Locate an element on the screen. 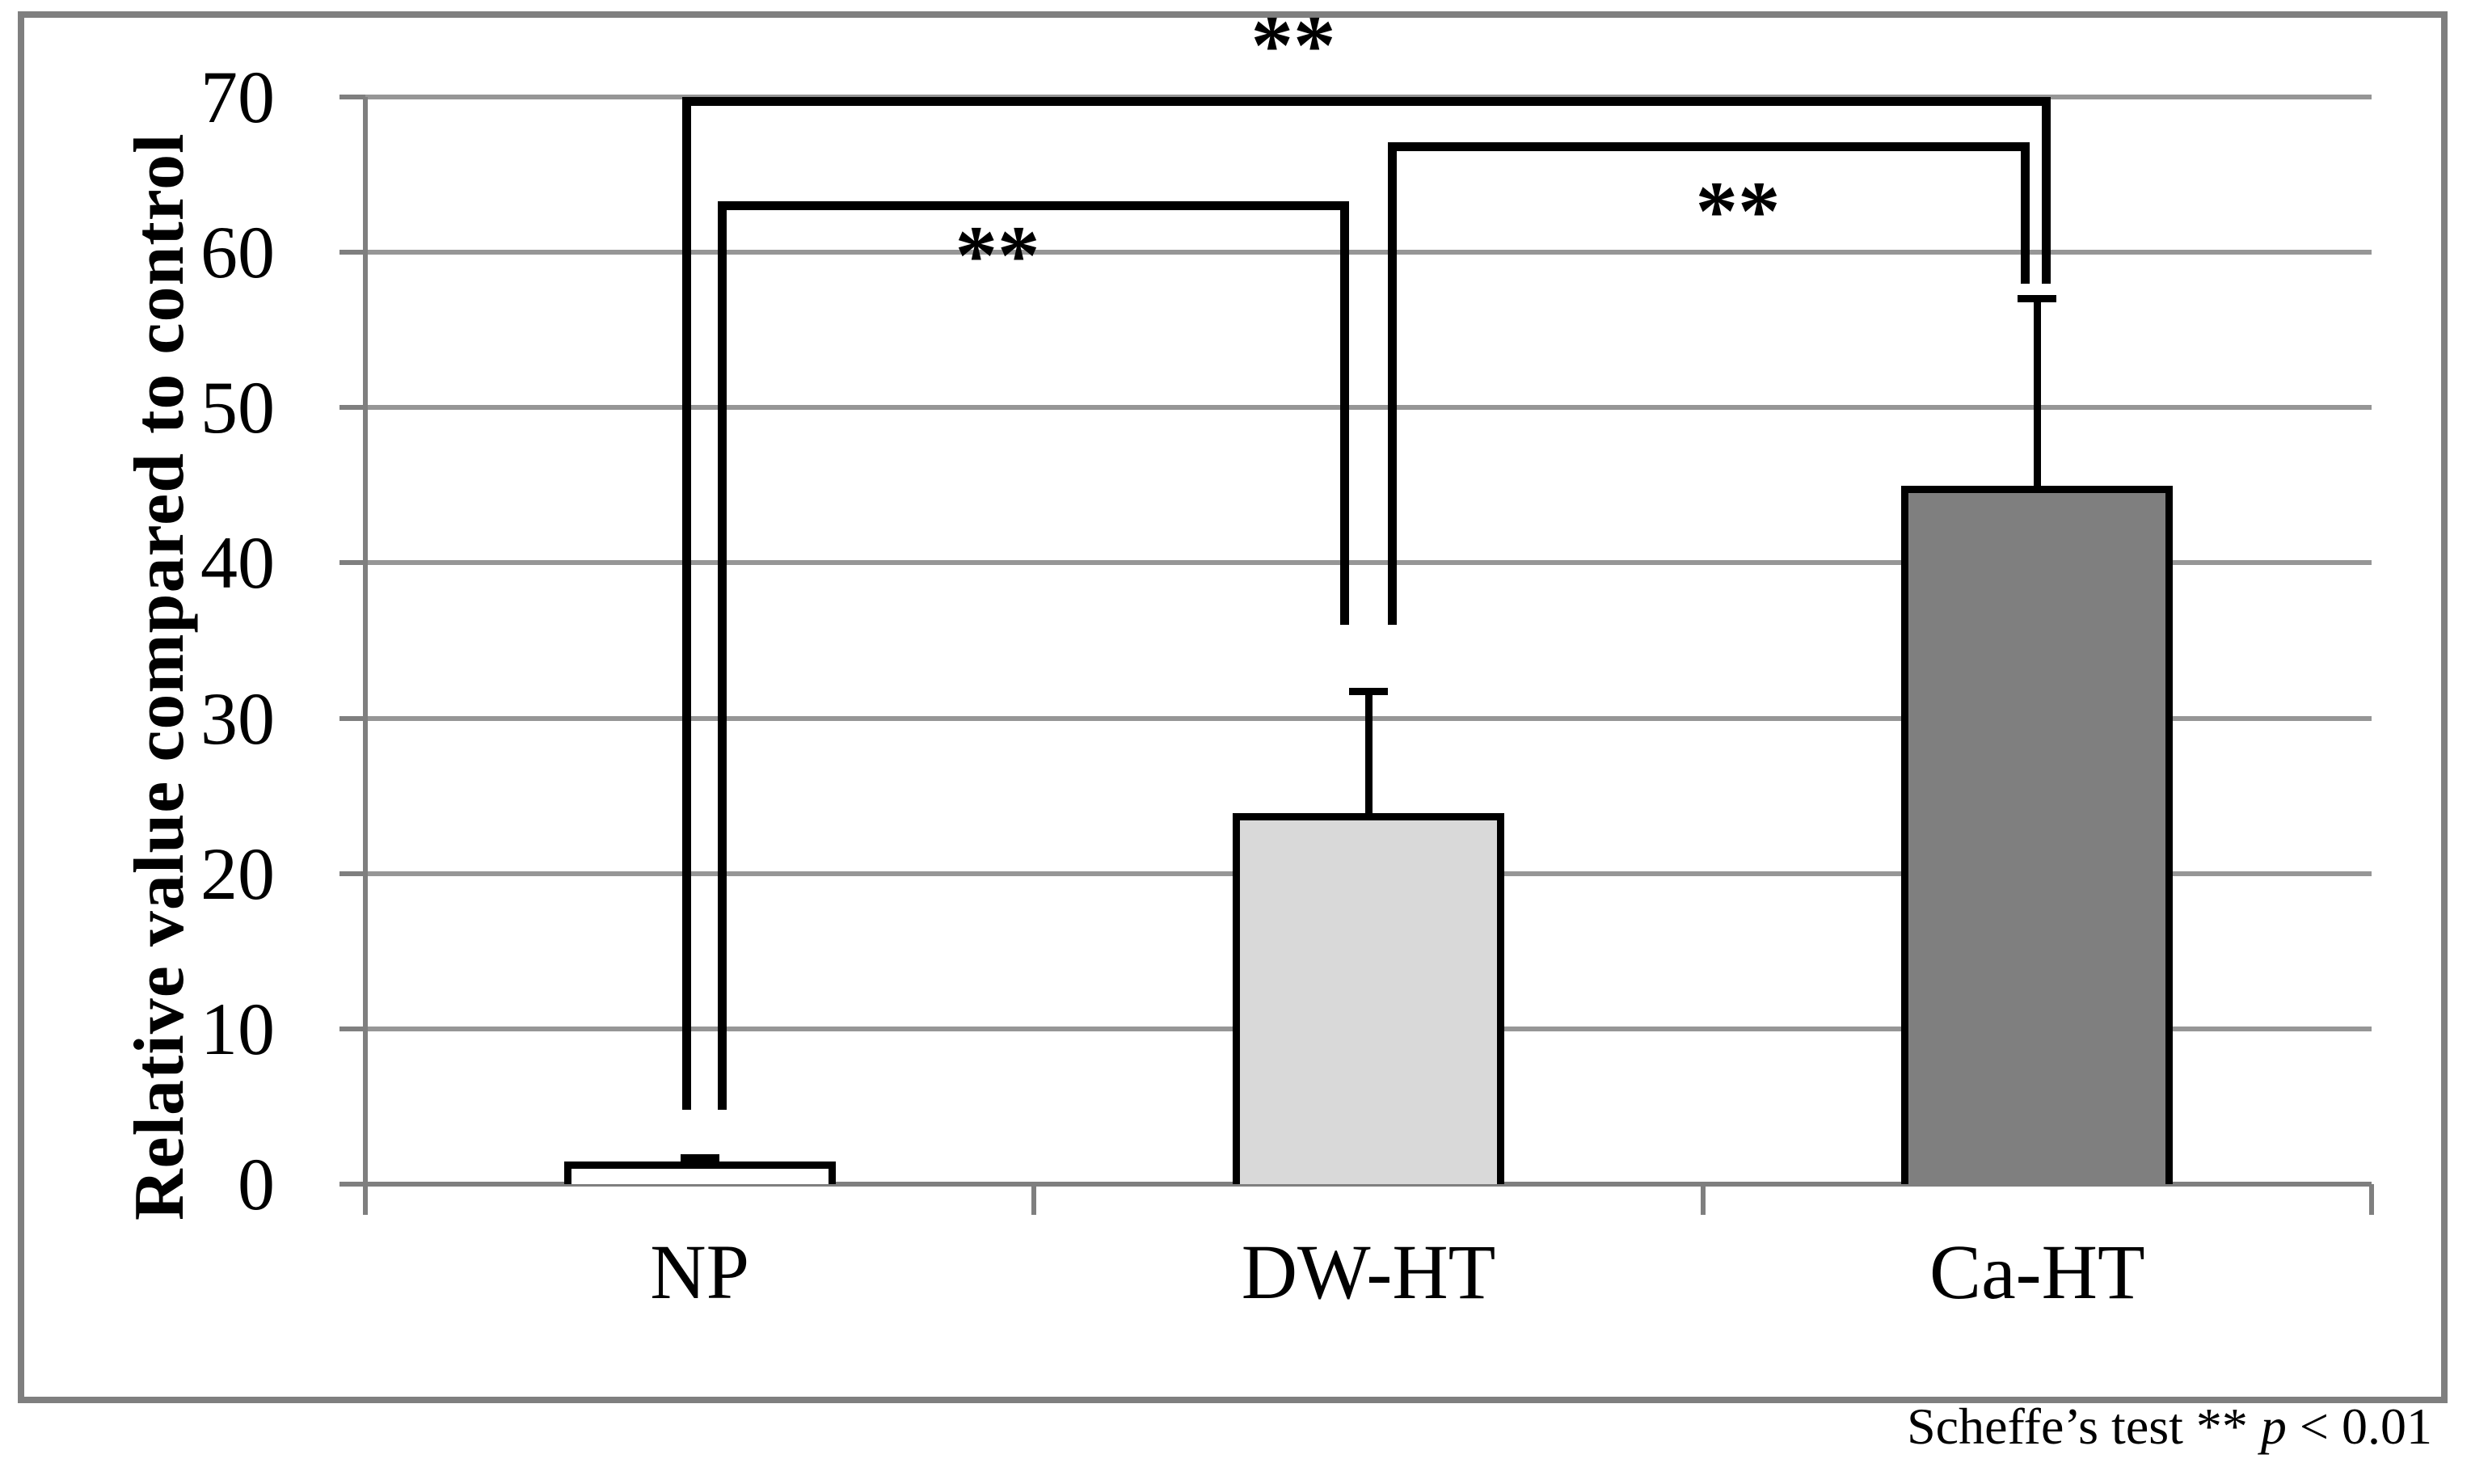  significance-label-2: ** is located at coordinates (997, 255).